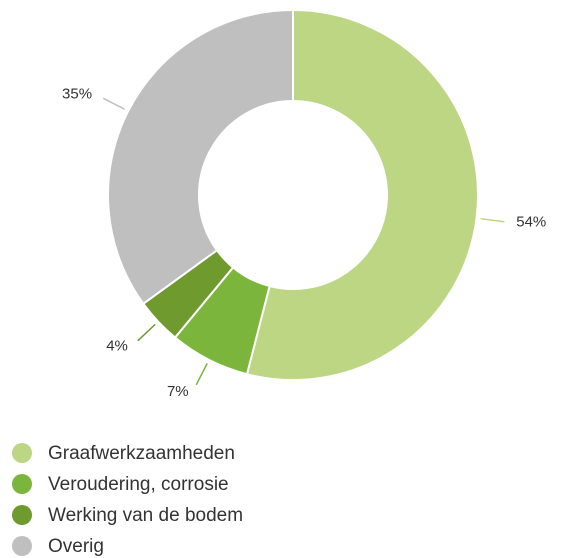  Describe the element at coordinates (77, 94) in the screenshot. I see `data-label: 35%` at that location.